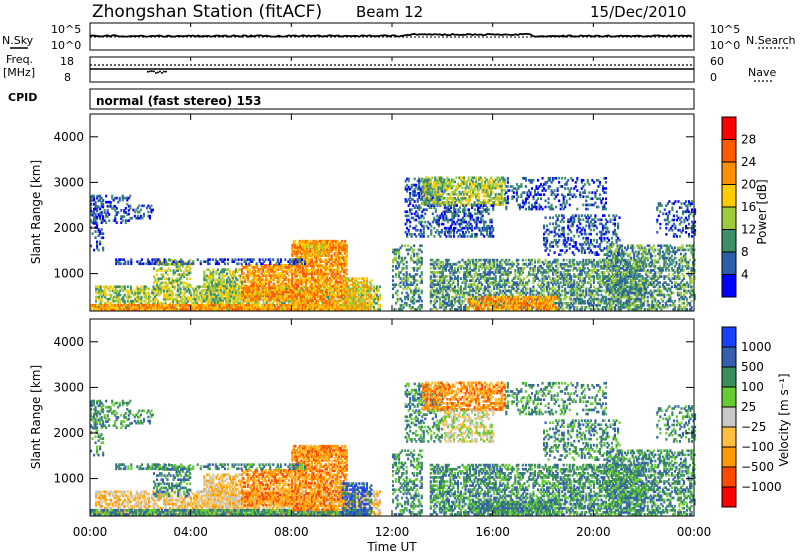 This screenshot has height=554, width=800. Describe the element at coordinates (179, 101) in the screenshot. I see `cpid-text: normal (fast stereo) 153` at that location.